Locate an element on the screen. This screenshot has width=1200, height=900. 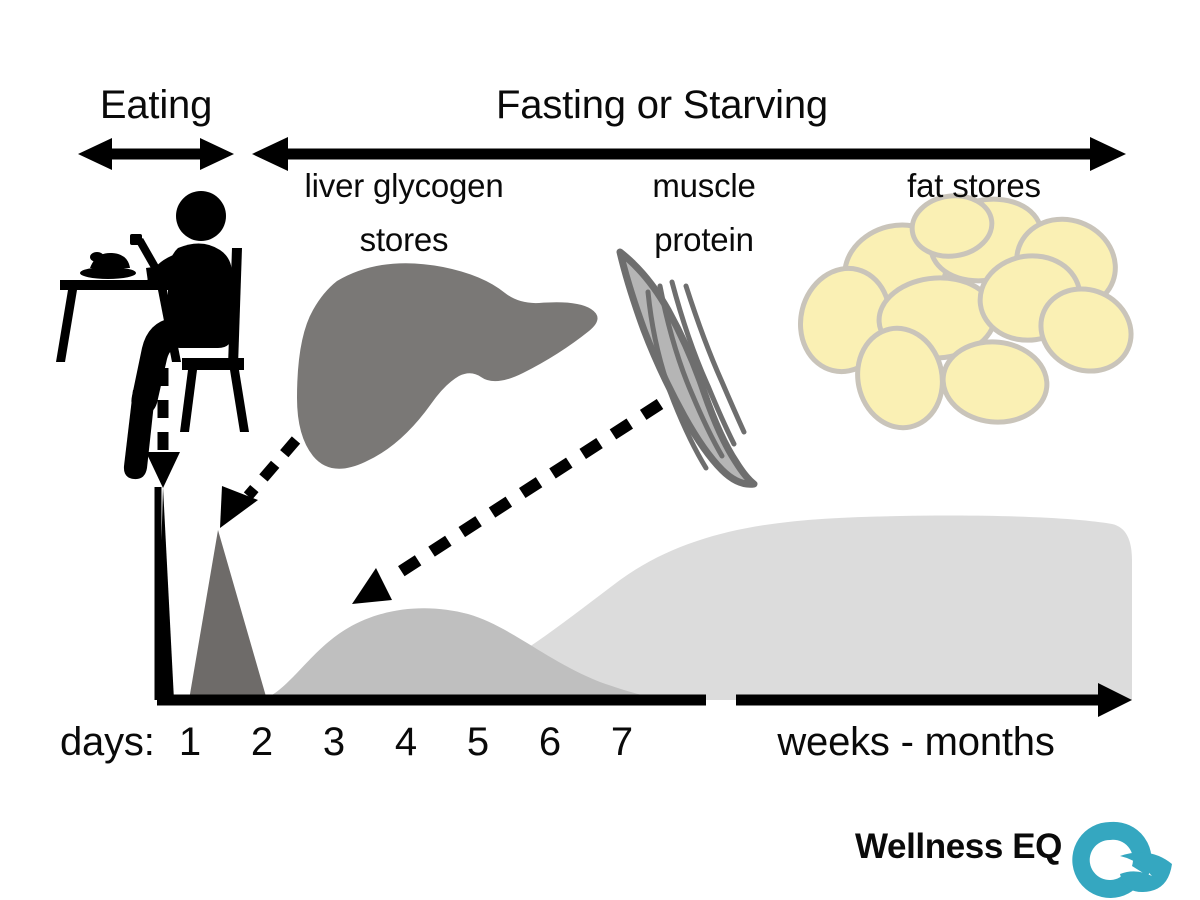
phase-label-fasting: Fasting or Starving is located at coordinates (662, 105).